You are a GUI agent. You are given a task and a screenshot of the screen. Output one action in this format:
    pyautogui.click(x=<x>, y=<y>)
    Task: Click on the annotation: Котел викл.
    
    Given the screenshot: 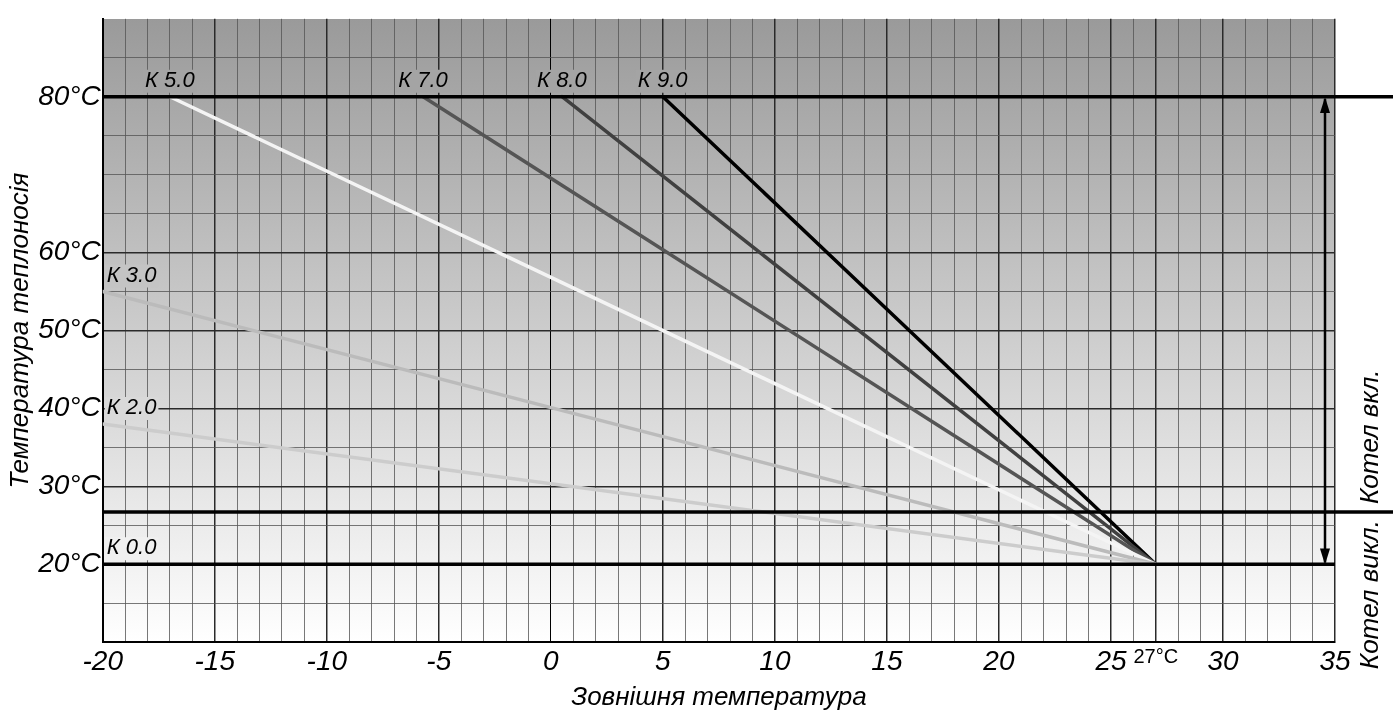 What is the action you would take?
    pyautogui.click(x=1369, y=595)
    